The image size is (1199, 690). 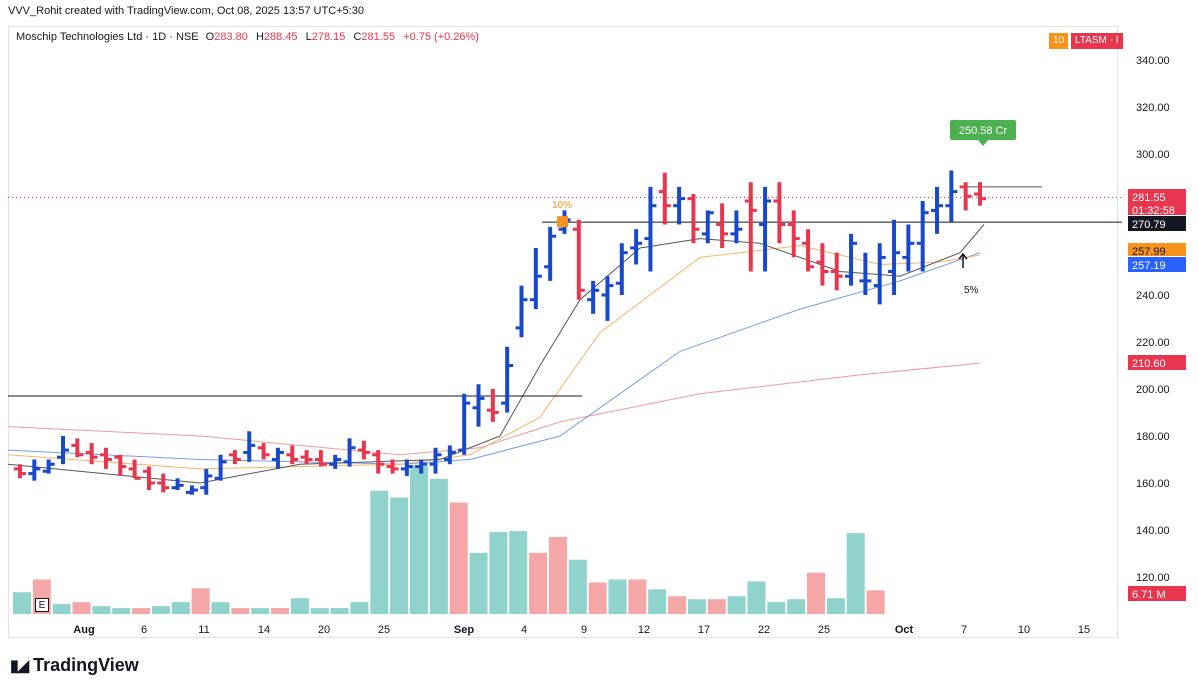 What do you see at coordinates (1097, 41) in the screenshot?
I see `indicator-badge-ltasm: LTASM - I` at bounding box center [1097, 41].